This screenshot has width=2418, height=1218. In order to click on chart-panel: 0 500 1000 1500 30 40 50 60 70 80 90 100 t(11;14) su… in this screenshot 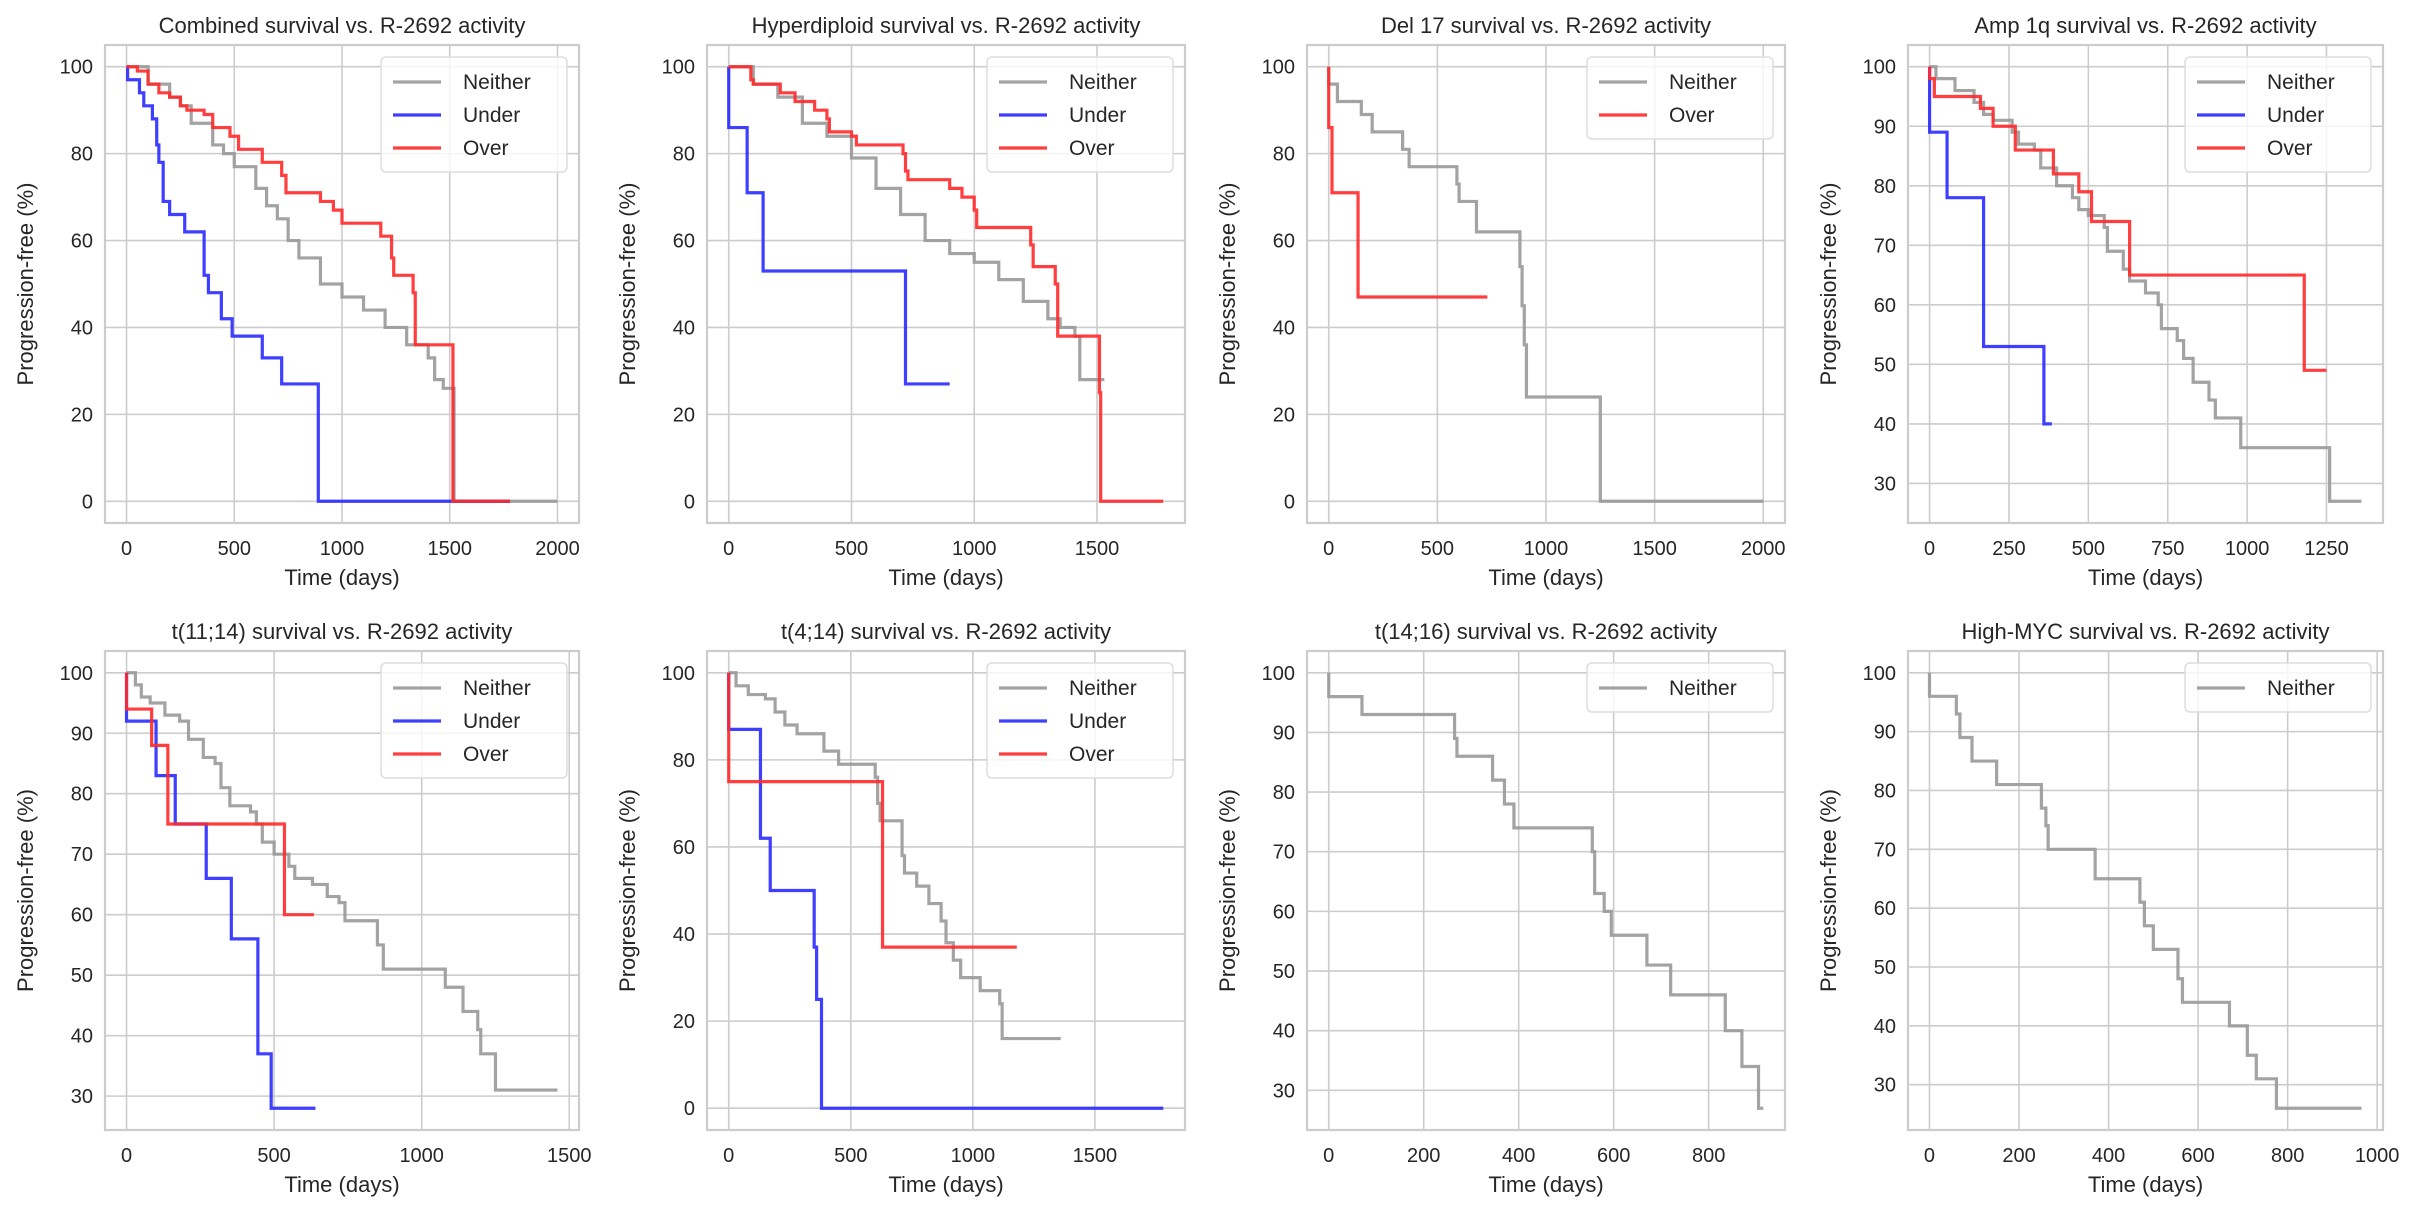, I will do `click(302, 908)`.